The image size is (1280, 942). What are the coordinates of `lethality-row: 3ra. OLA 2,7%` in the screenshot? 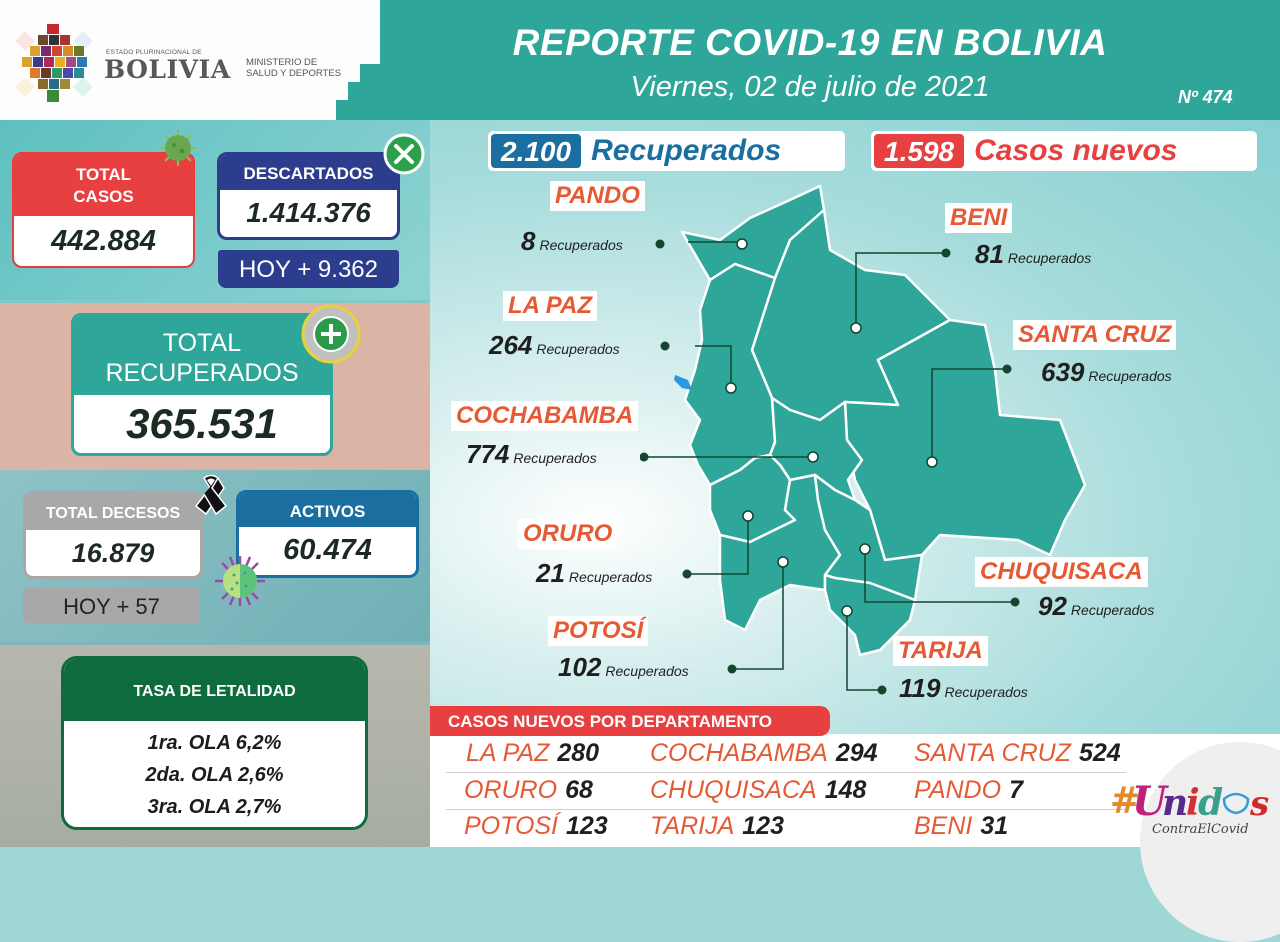 It's located at (214, 807).